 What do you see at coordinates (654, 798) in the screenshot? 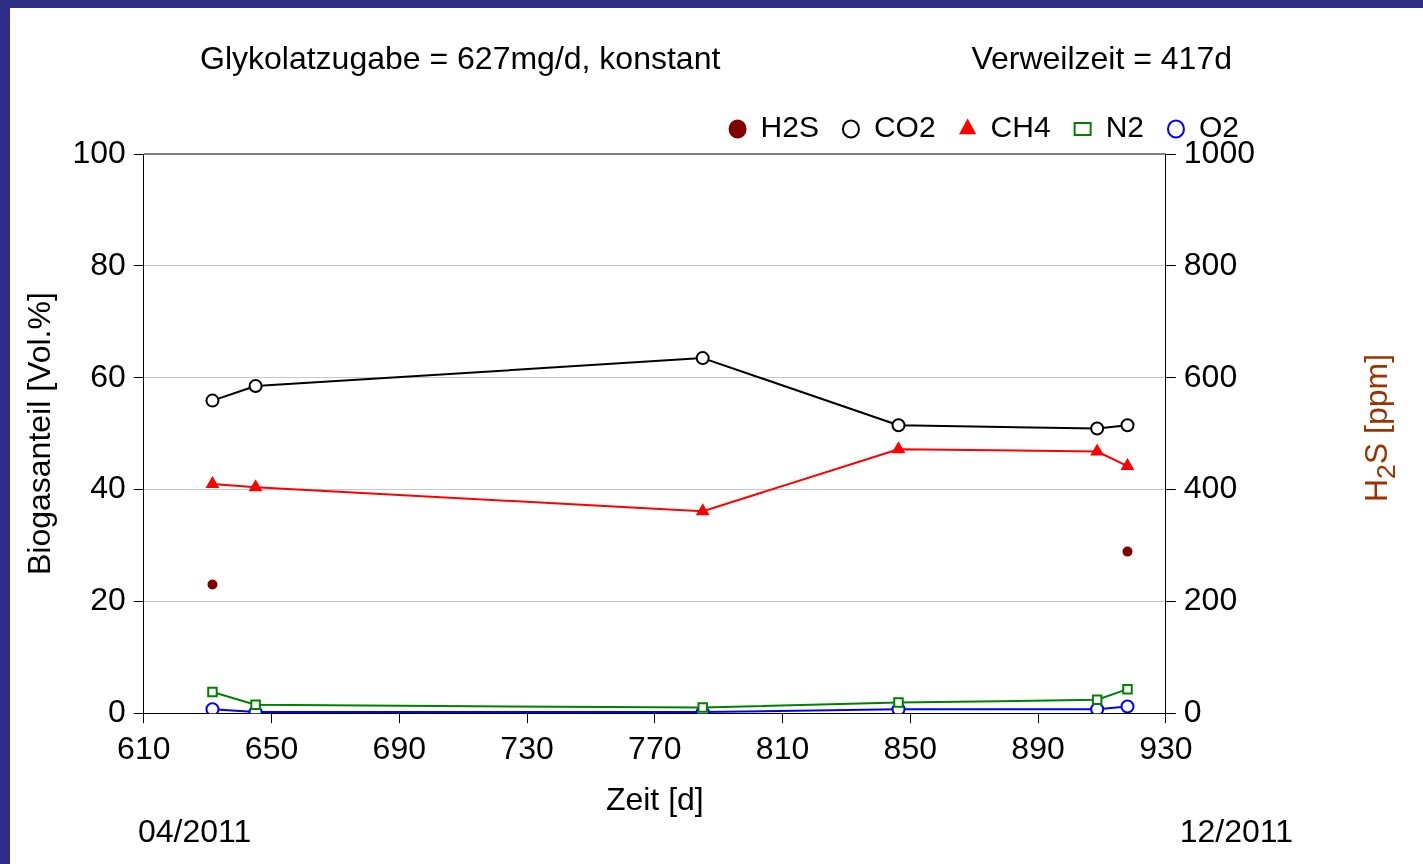
I see `x-axis-title: Zeit [d]` at bounding box center [654, 798].